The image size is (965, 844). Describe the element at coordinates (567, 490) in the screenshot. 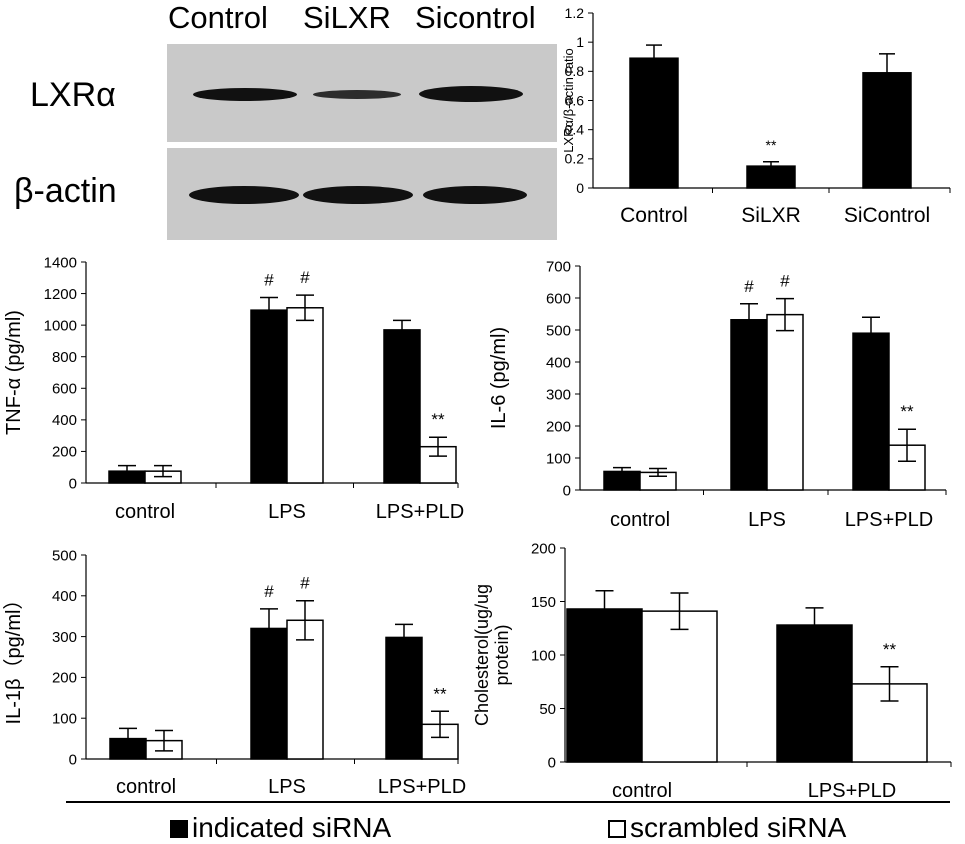

I see `il6-y-tick-label-0: 0` at that location.